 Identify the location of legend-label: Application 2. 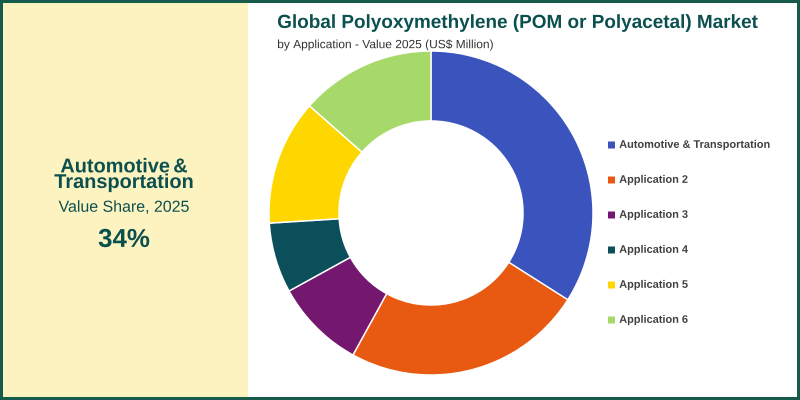
(653, 180).